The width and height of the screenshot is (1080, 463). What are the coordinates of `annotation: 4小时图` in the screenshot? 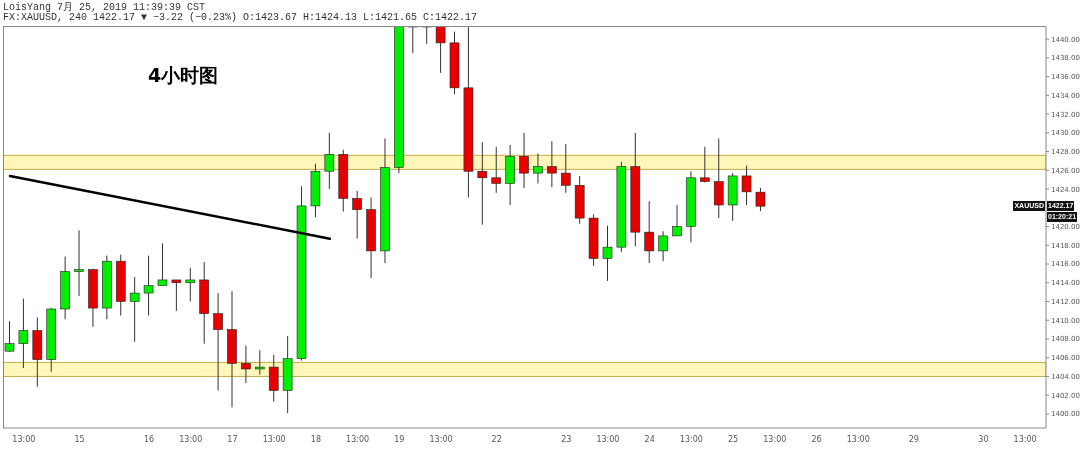 It's located at (183, 75).